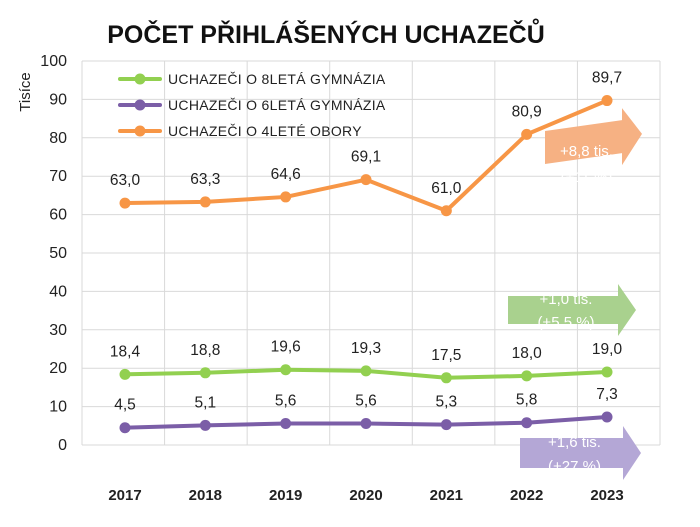  Describe the element at coordinates (206, 402) in the screenshot. I see `data-label: 5,1` at that location.